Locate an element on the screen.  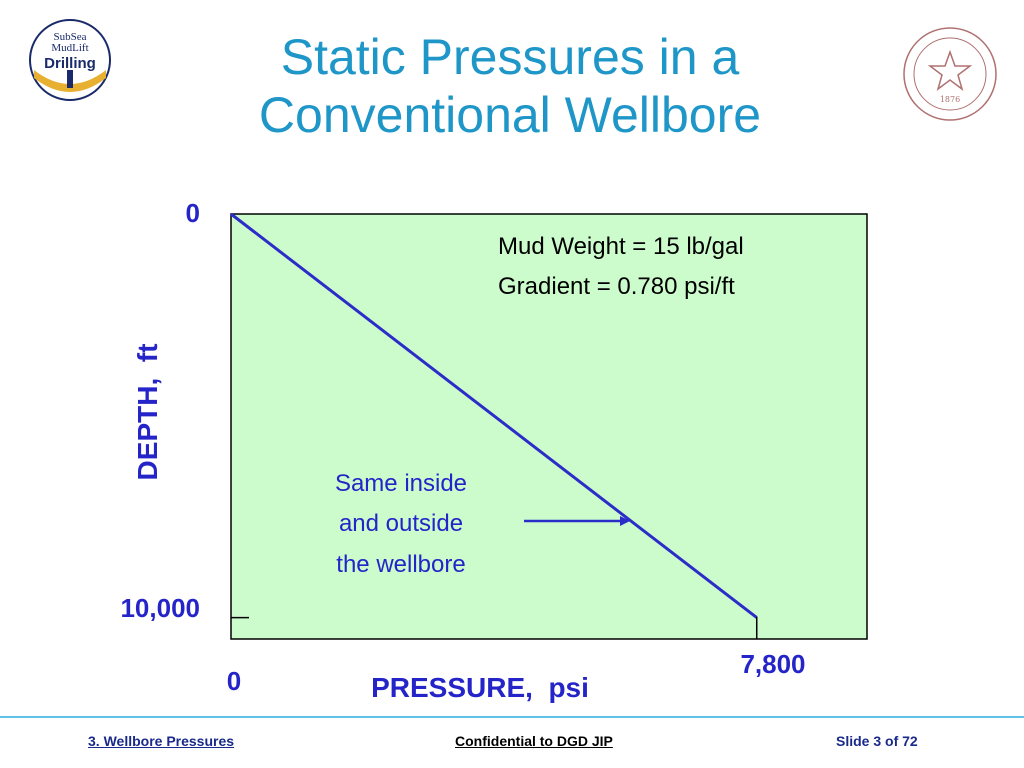
y-axis-title: DEPTH, ft is located at coordinates (147, 412).